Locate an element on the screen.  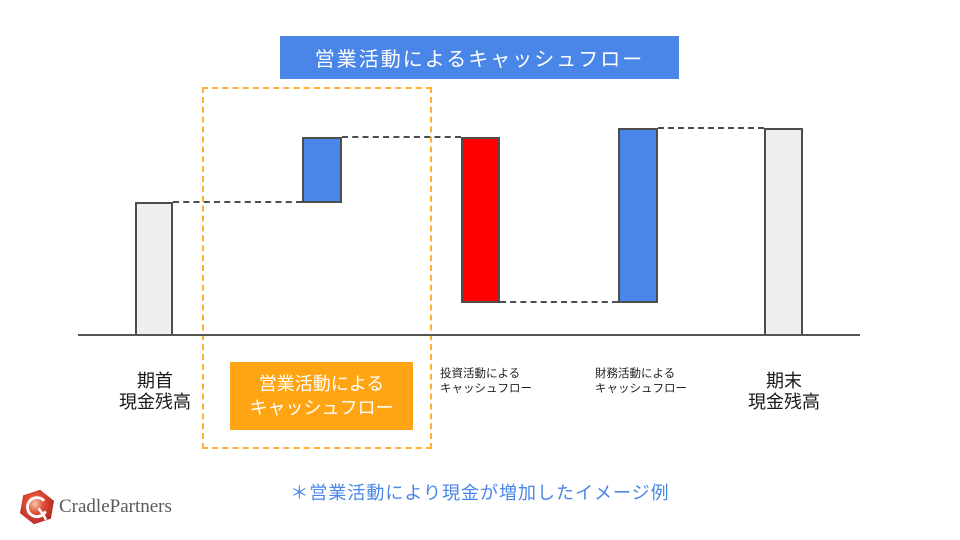
title-banner-label: 営業活動によるキャッシュフロー is located at coordinates (479, 60).